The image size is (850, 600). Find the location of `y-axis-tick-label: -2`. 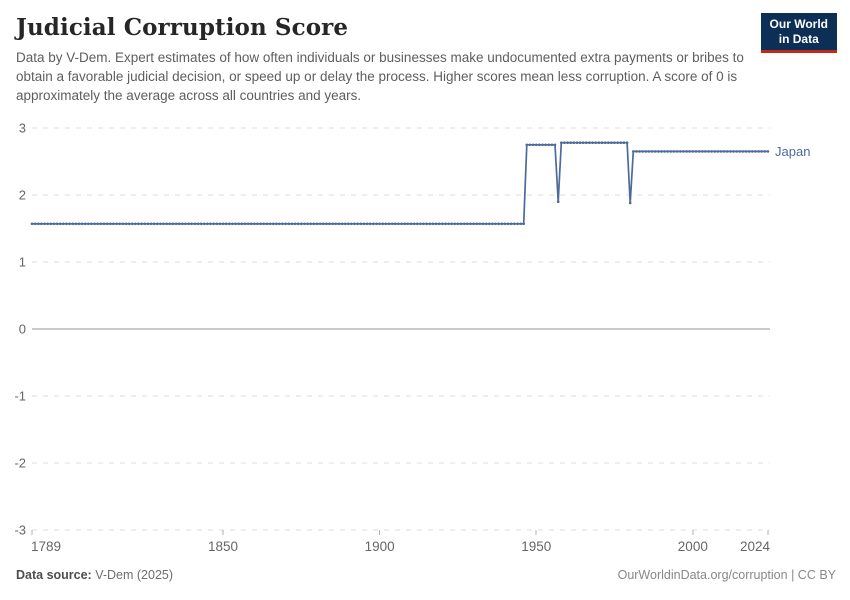

y-axis-tick-label: -2 is located at coordinates (20, 463).